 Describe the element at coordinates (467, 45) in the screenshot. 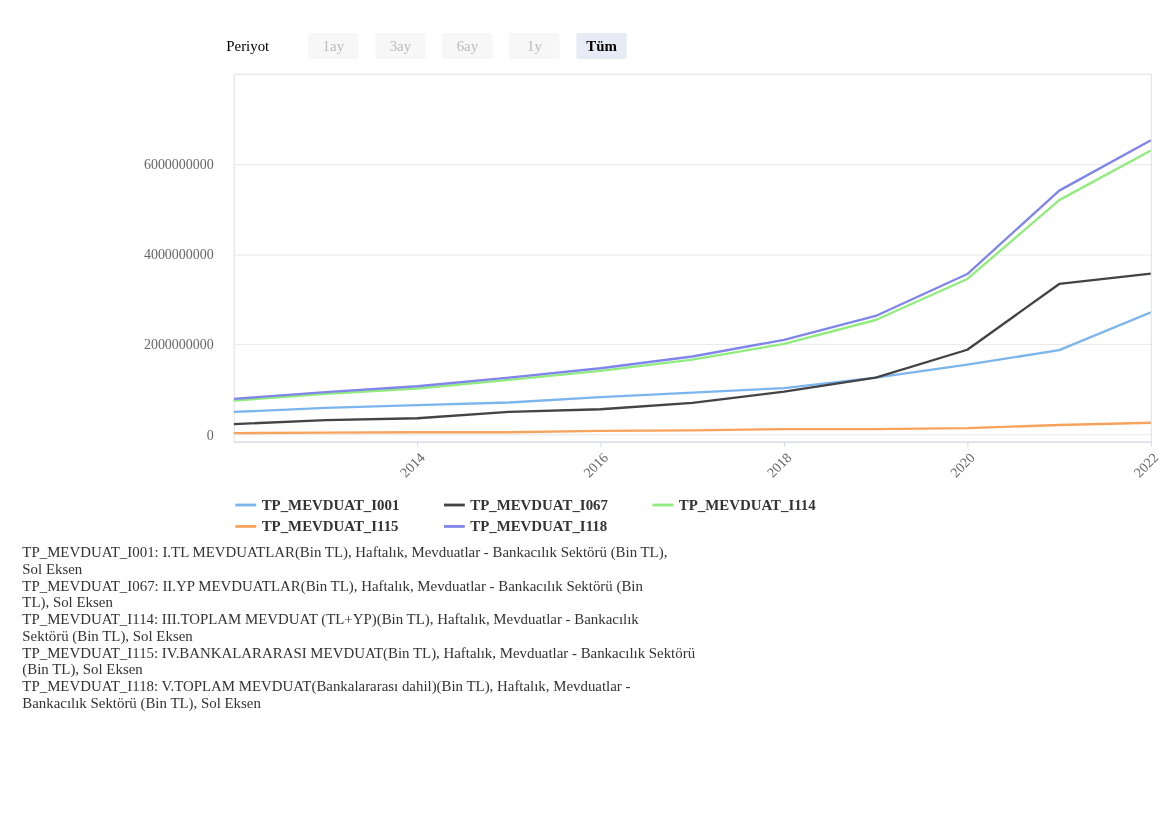

I see `text: 6ay` at that location.